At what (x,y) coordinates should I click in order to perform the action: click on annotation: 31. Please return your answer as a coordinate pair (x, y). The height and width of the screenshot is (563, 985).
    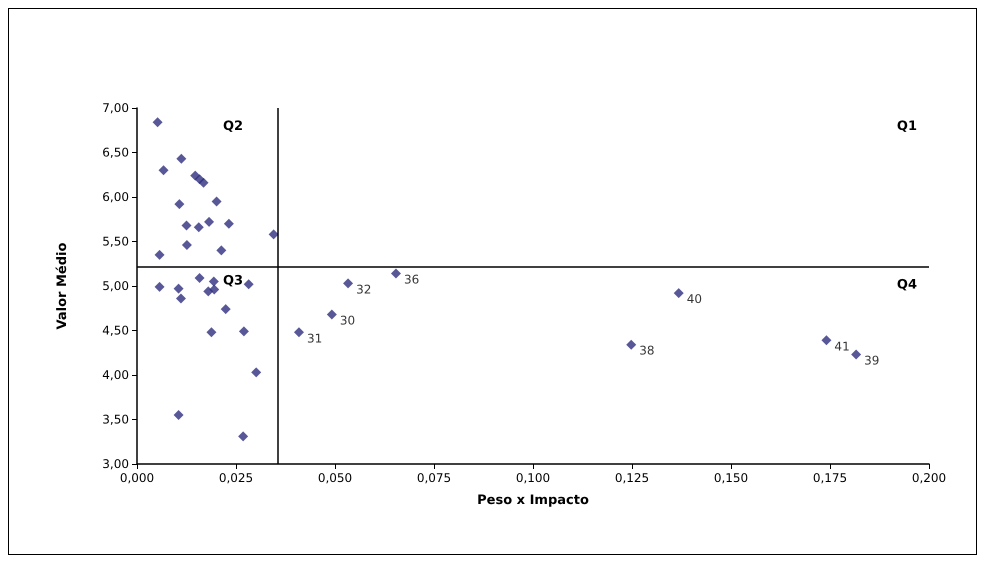
    Looking at the image, I should click on (314, 338).